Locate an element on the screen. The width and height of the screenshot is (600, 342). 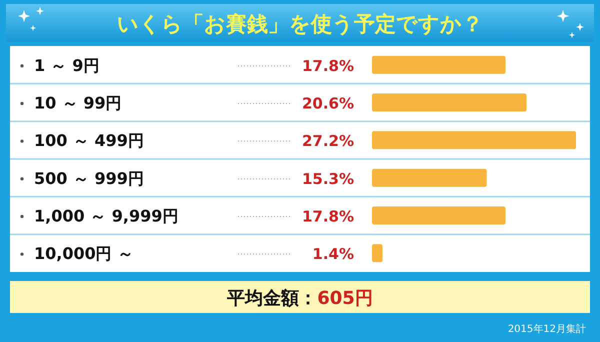
data-label: 1.4% is located at coordinates (333, 254).